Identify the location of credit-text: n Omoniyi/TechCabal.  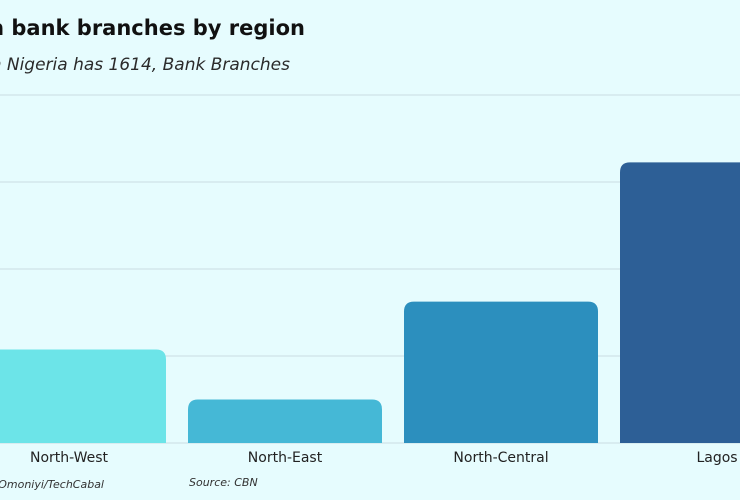
(75, 485).